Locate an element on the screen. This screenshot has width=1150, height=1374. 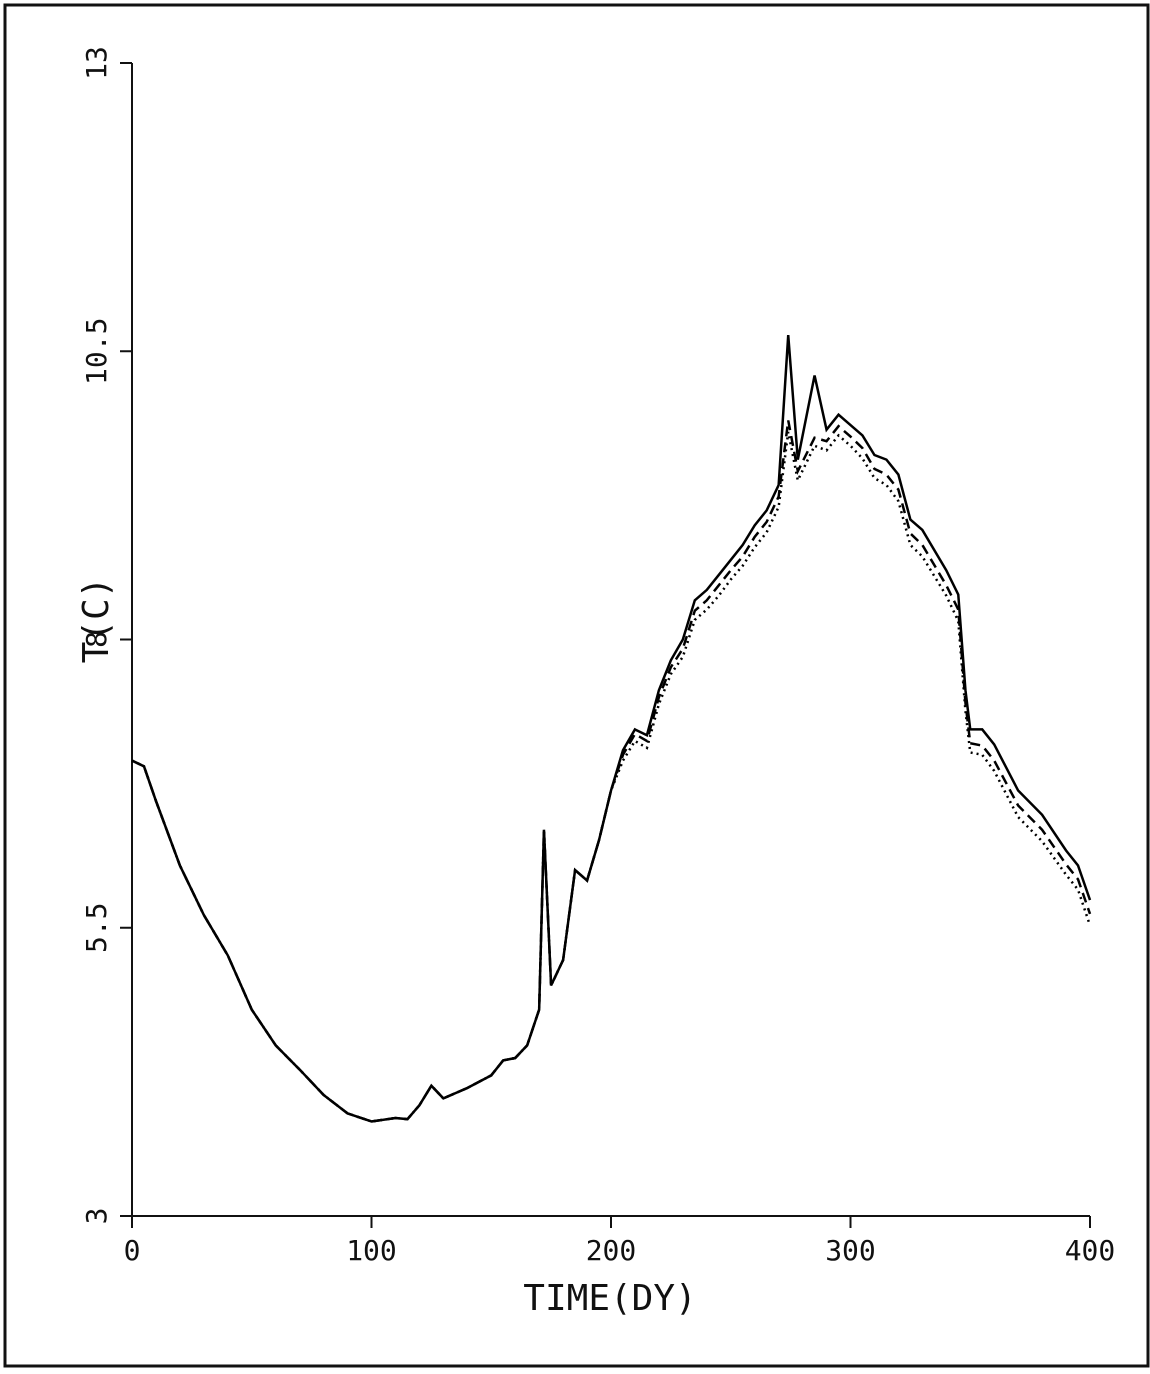
y-tick-label: 8 is located at coordinates (96, 639).